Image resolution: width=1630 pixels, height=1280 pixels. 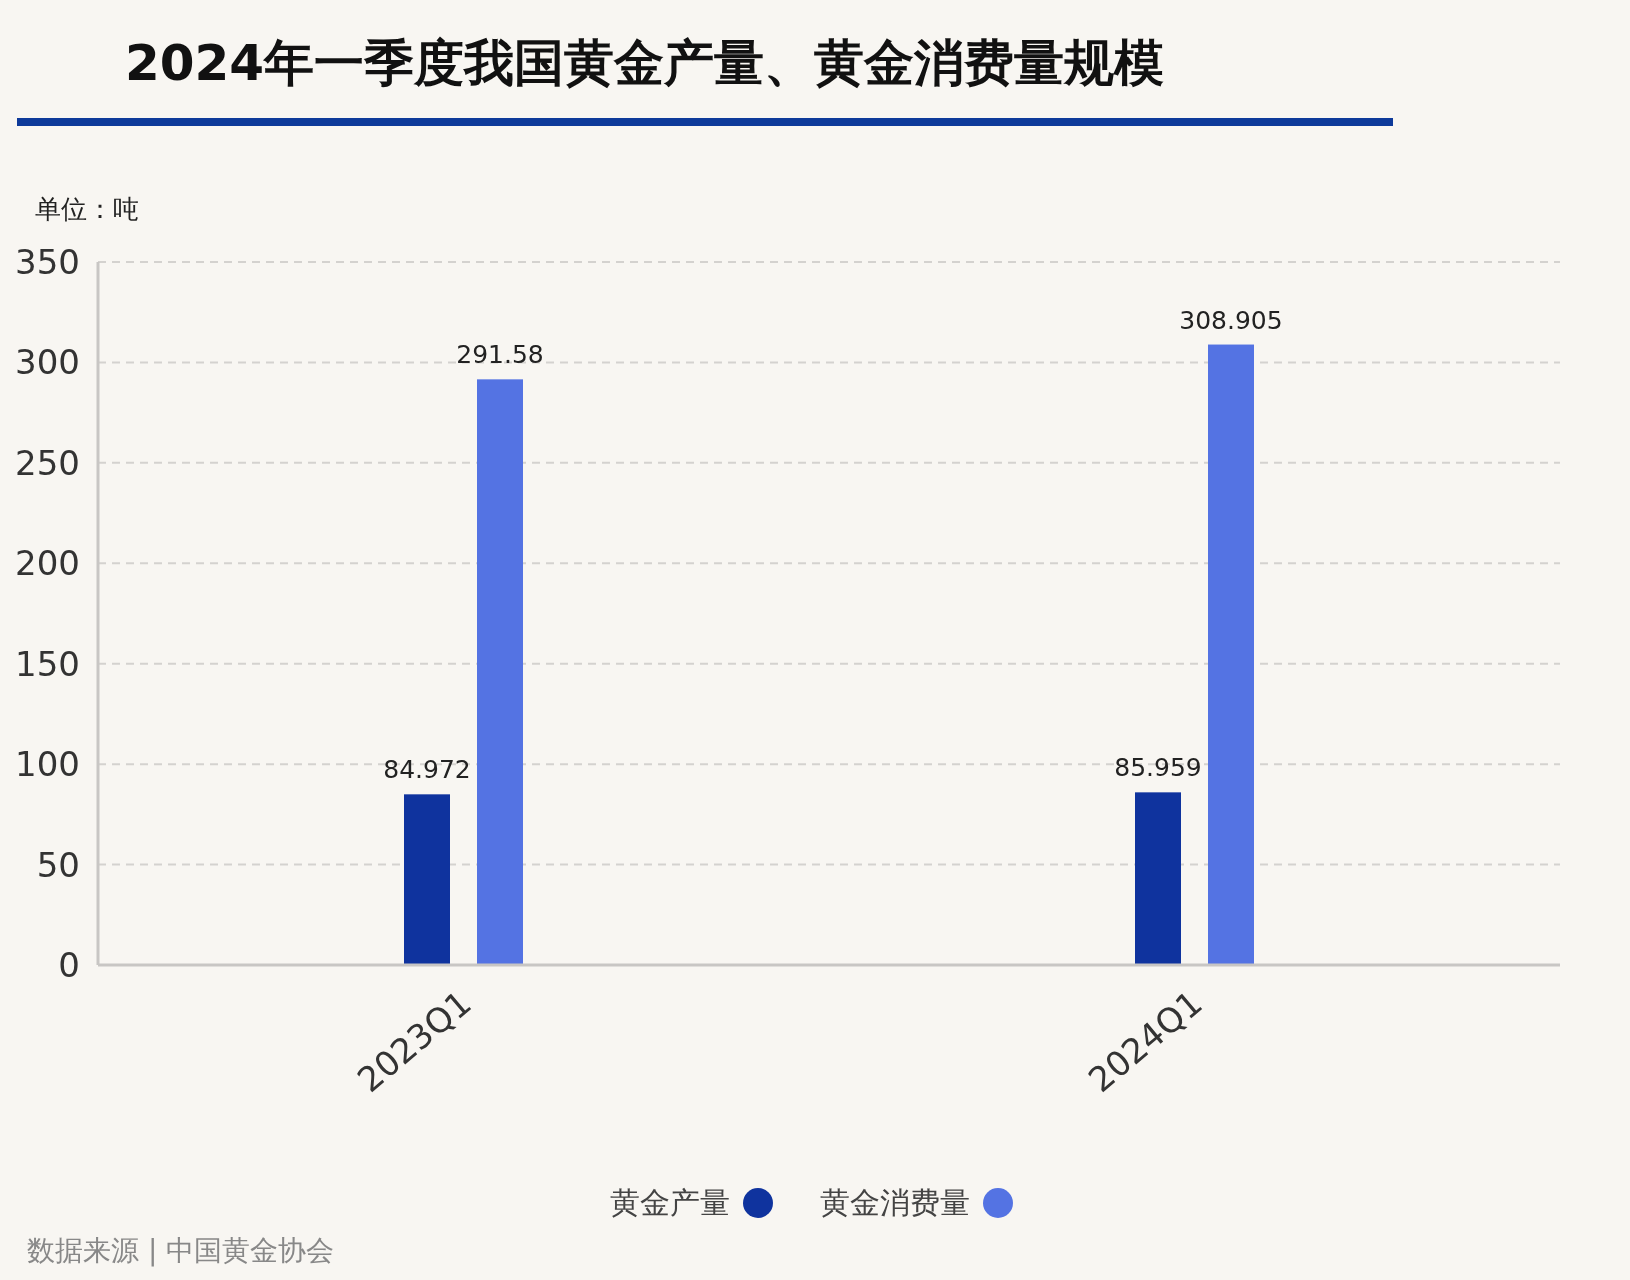 I want to click on data-label: 308.905, so click(x=1231, y=320).